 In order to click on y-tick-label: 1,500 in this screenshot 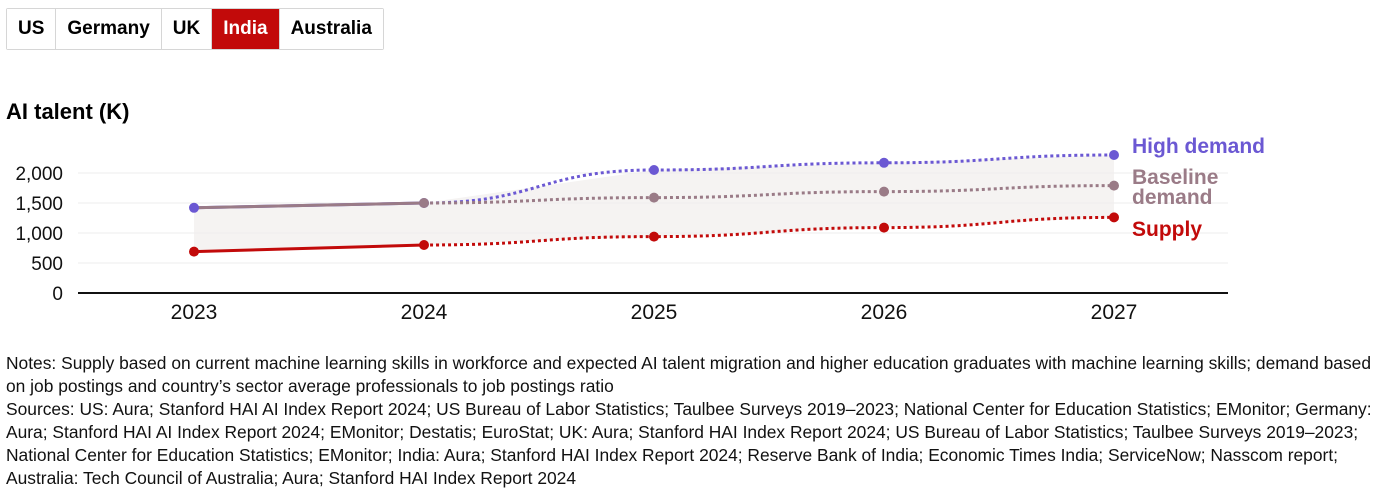, I will do `click(39, 204)`.